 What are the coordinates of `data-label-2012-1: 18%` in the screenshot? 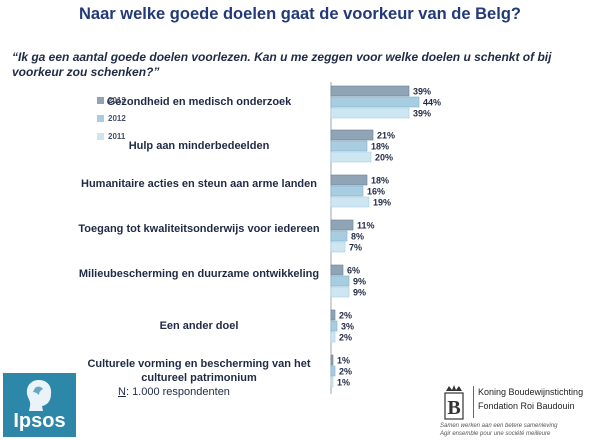 It's located at (380, 147).